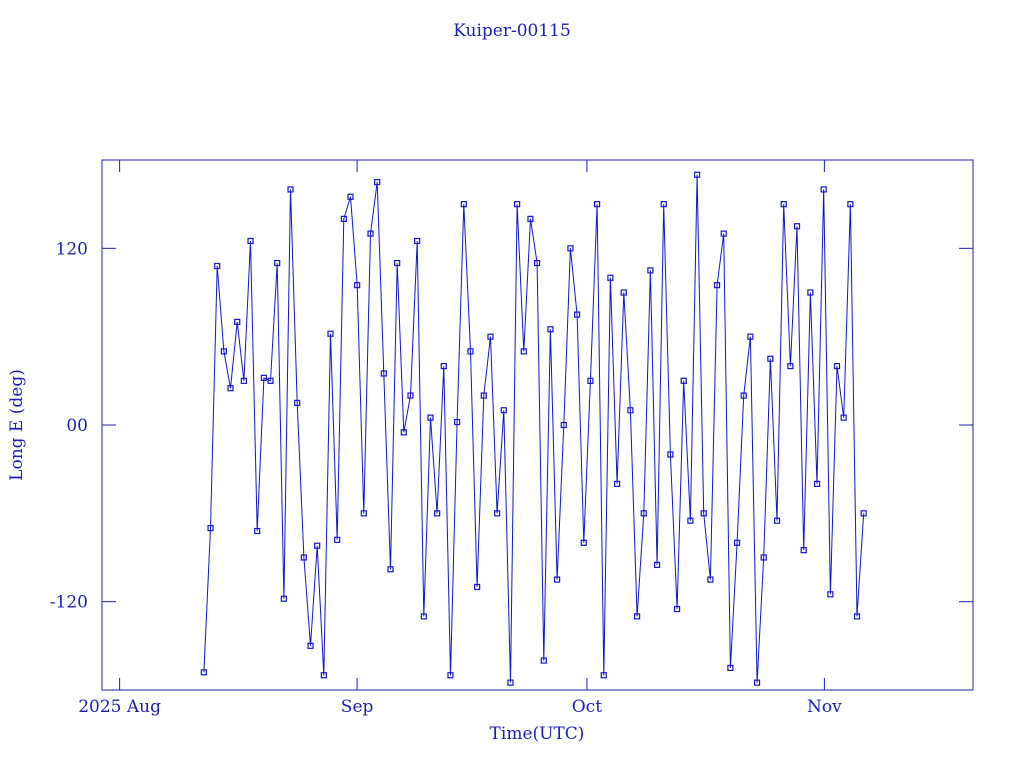  I want to click on x-axis-label: Time(UTC), so click(537, 734).